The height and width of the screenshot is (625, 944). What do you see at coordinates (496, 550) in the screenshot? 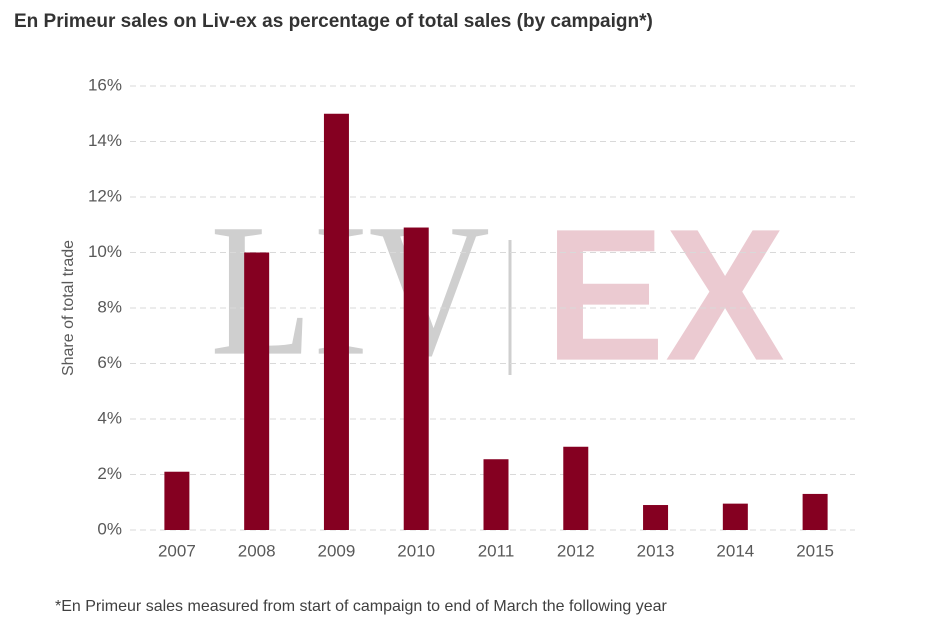
I see `x-tick-label: 2011` at bounding box center [496, 550].